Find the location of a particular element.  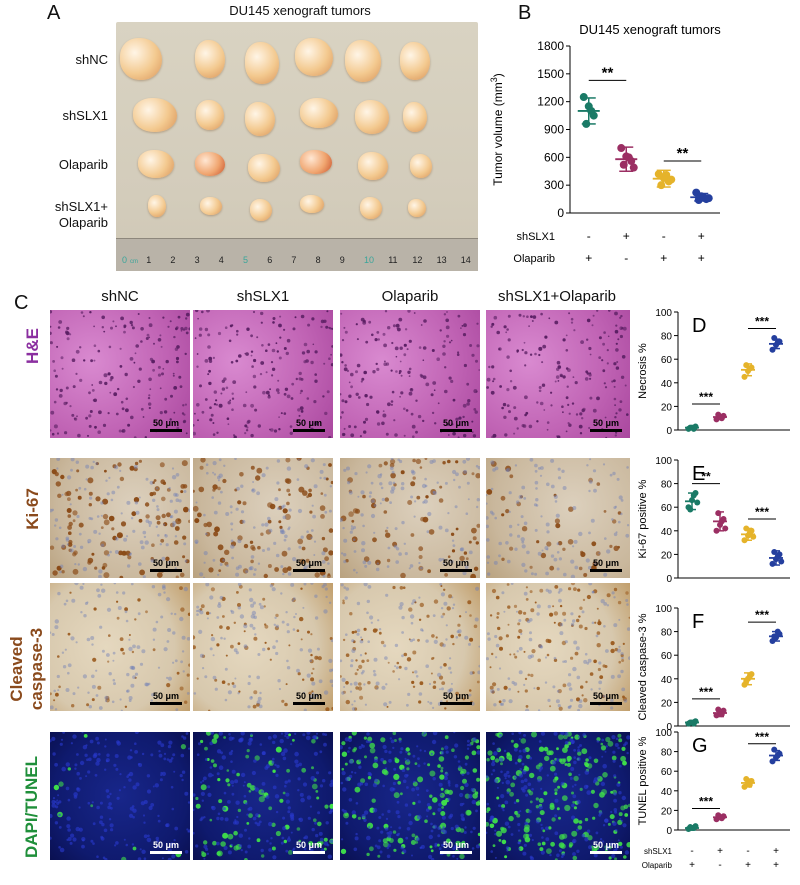

condition-row-label: Olaparib is located at coordinates (657, 865).